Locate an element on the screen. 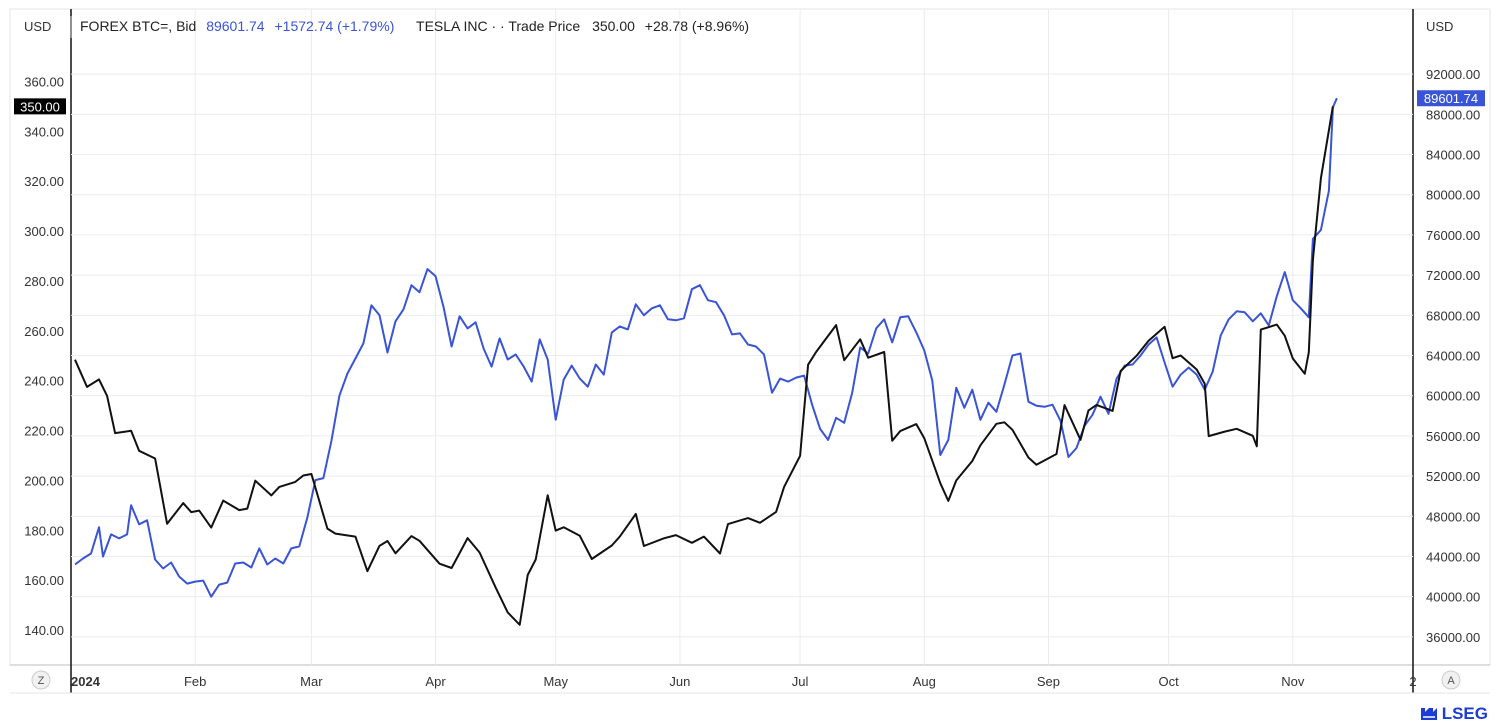  right-tick-label: 44000.00 is located at coordinates (1453, 556).